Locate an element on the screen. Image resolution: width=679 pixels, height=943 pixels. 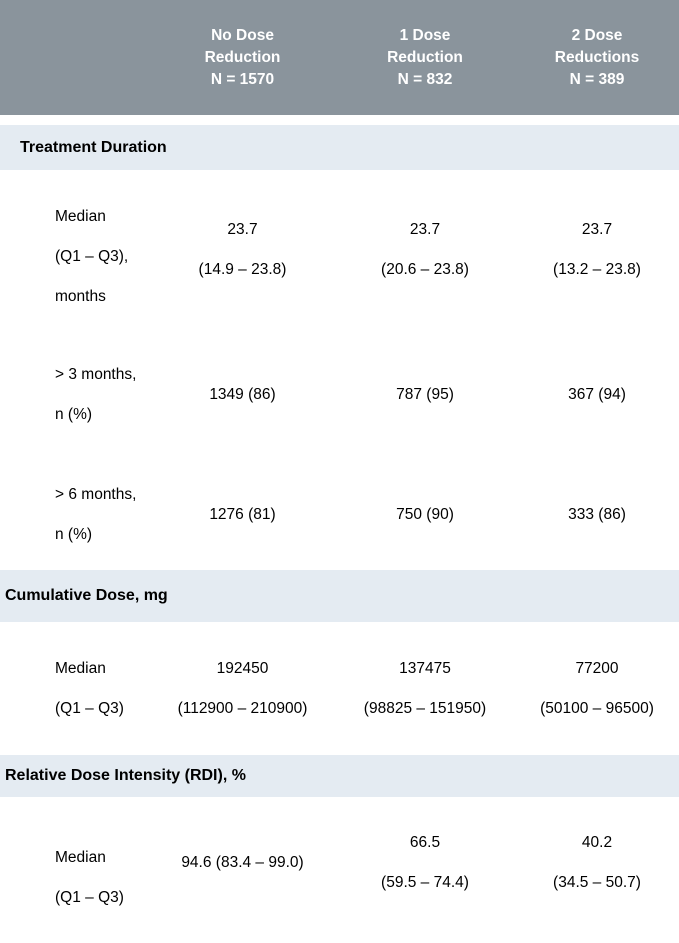
column-n-count: N = 389 is located at coordinates (597, 79).